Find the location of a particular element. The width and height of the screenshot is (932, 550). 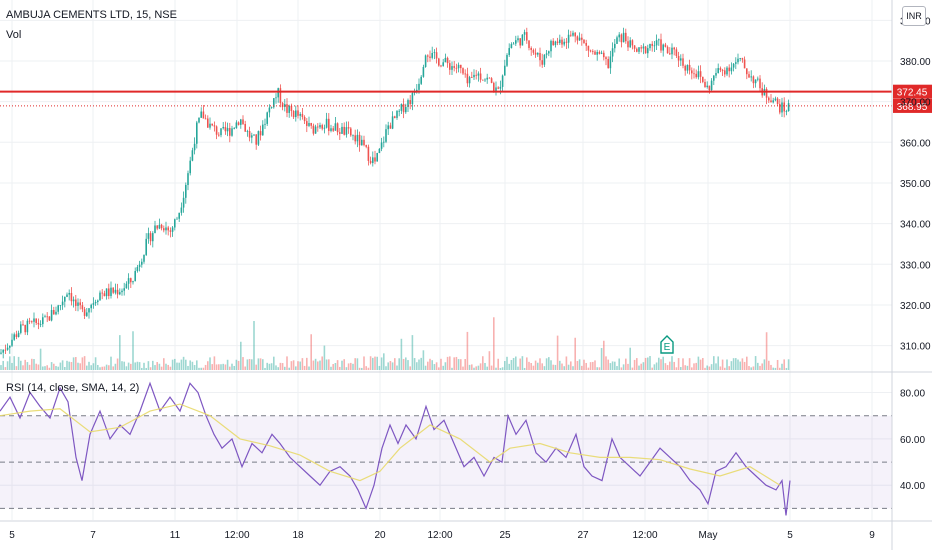

volume-label: Vol is located at coordinates (14, 35).